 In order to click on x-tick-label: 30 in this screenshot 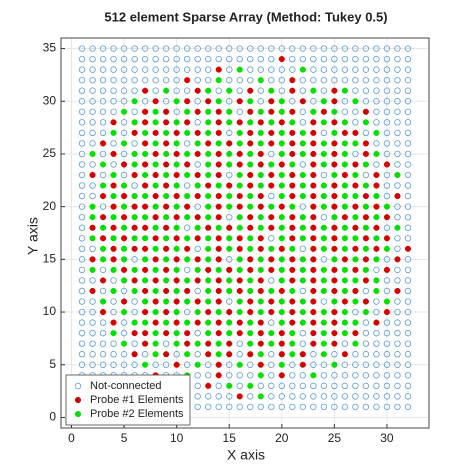, I will do `click(387, 438)`.